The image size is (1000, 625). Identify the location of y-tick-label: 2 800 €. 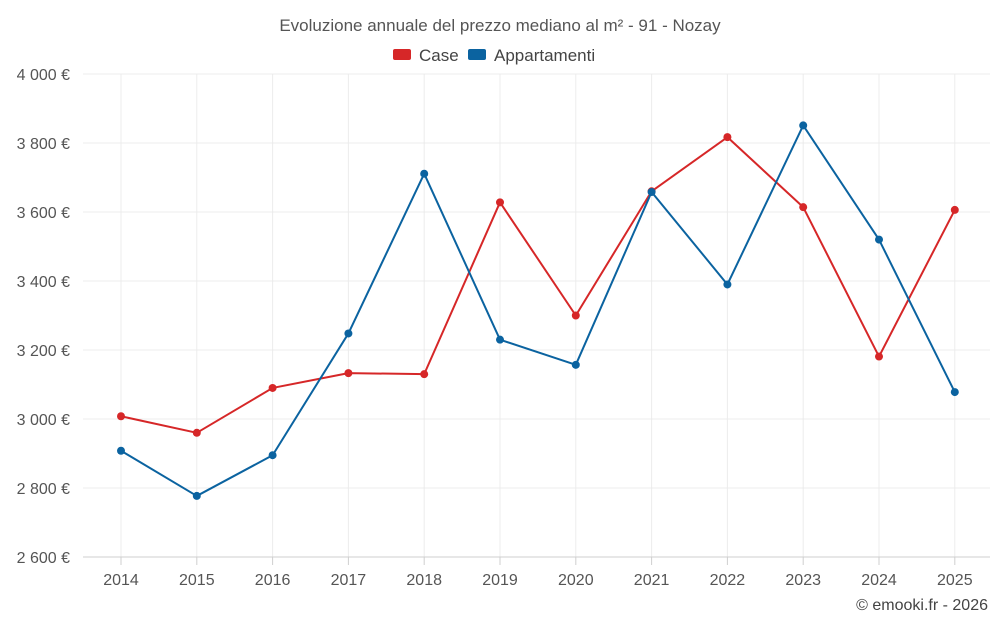
(43, 489).